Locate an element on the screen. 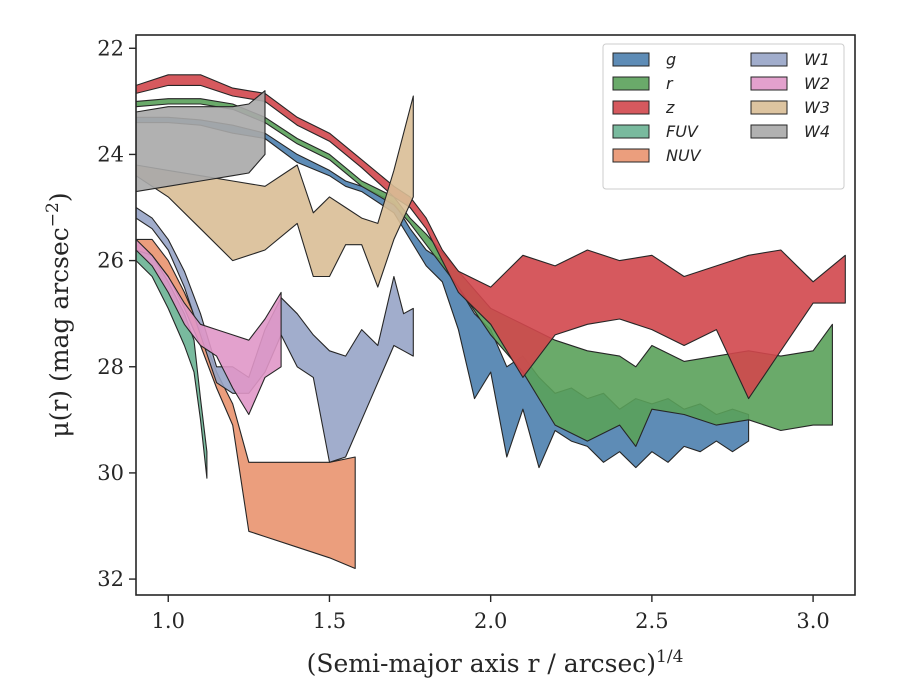 The width and height of the screenshot is (900, 700). y-axis-title: μ(r) (mag arcsec−2) is located at coordinates (58, 314).